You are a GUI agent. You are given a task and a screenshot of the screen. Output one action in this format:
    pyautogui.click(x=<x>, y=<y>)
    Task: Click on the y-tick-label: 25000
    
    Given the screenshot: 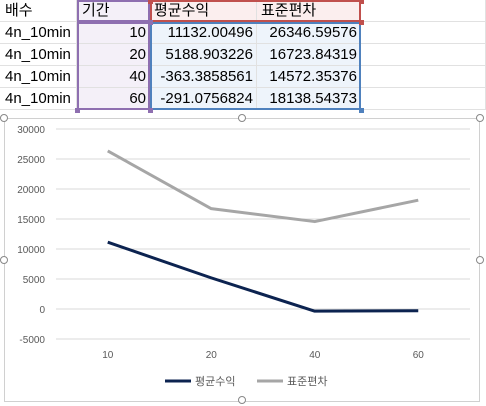 What is the action you would take?
    pyautogui.click(x=31, y=160)
    